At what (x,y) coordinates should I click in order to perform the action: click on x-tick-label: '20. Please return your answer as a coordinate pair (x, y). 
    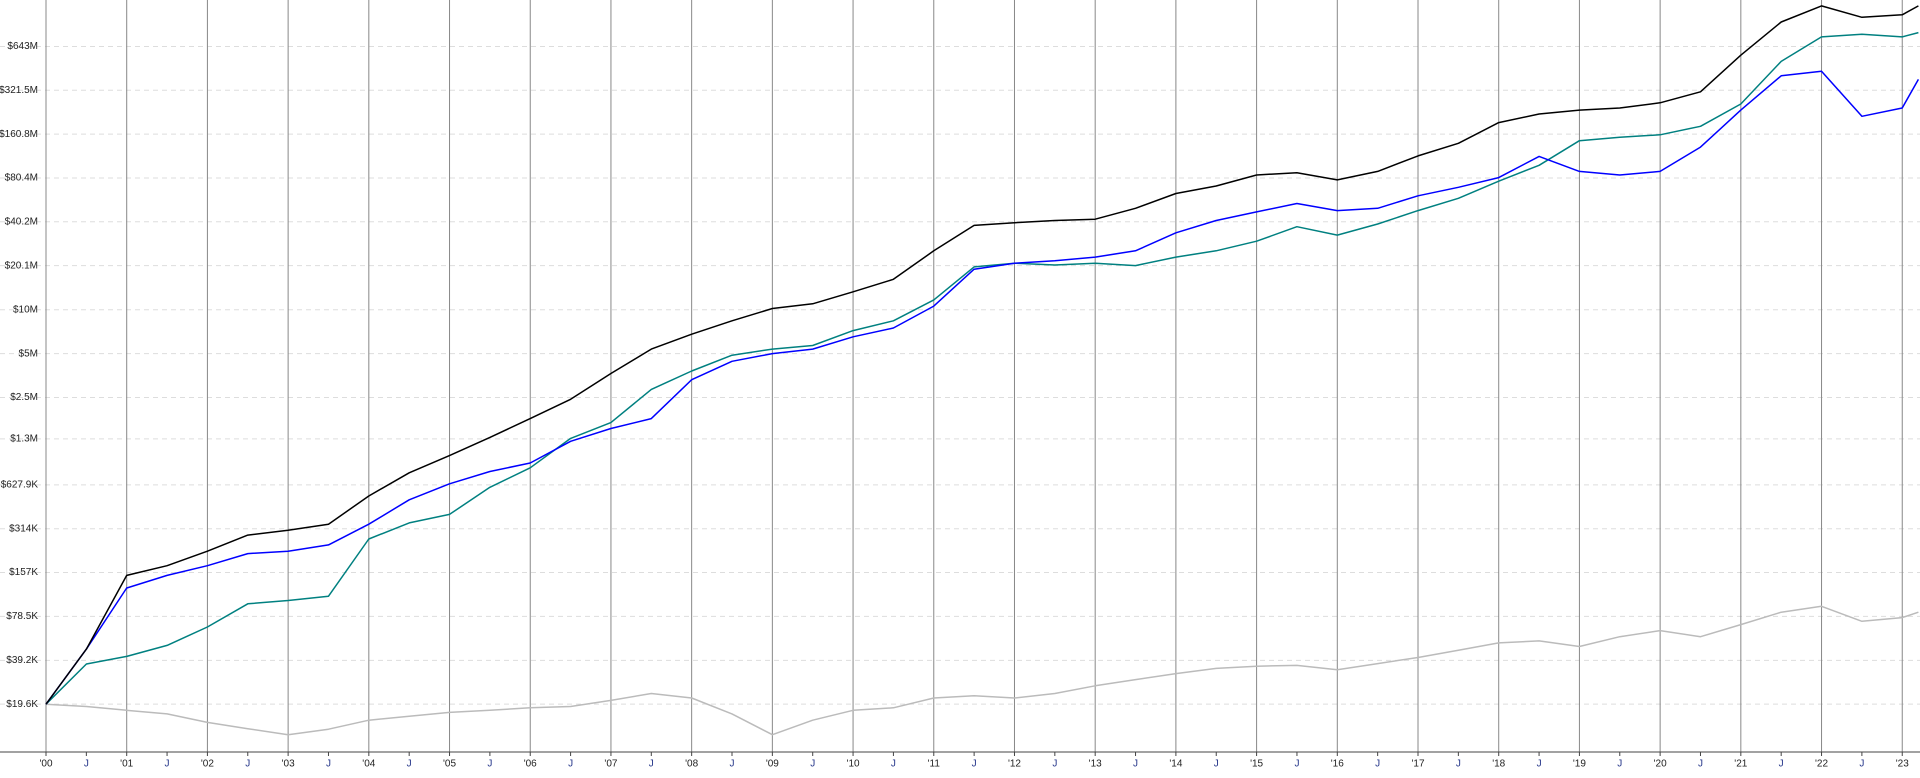
    Looking at the image, I should click on (1660, 764).